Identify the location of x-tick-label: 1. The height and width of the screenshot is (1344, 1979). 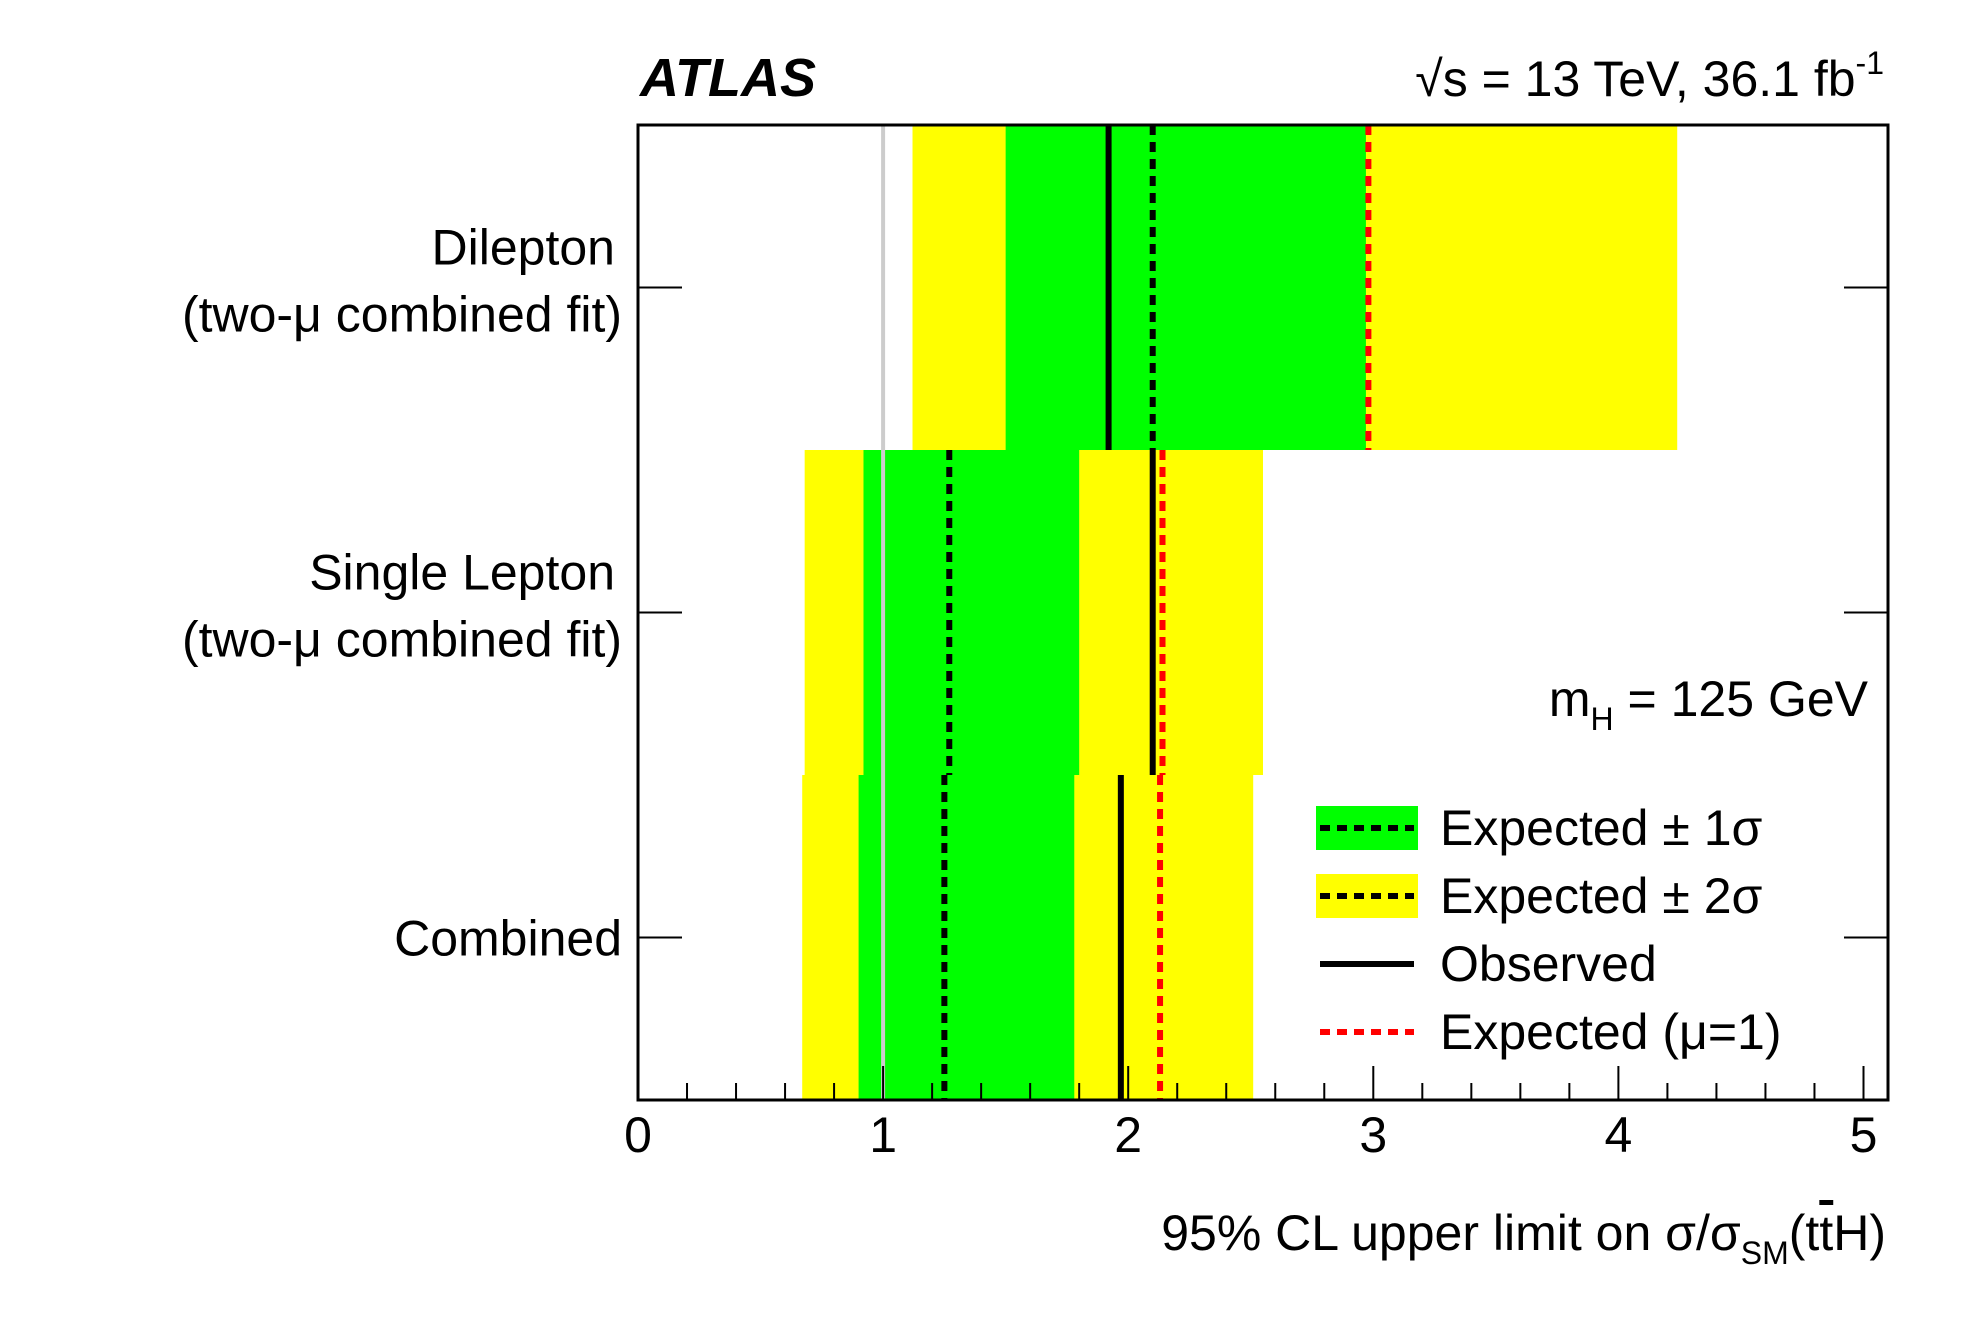
(883, 1135).